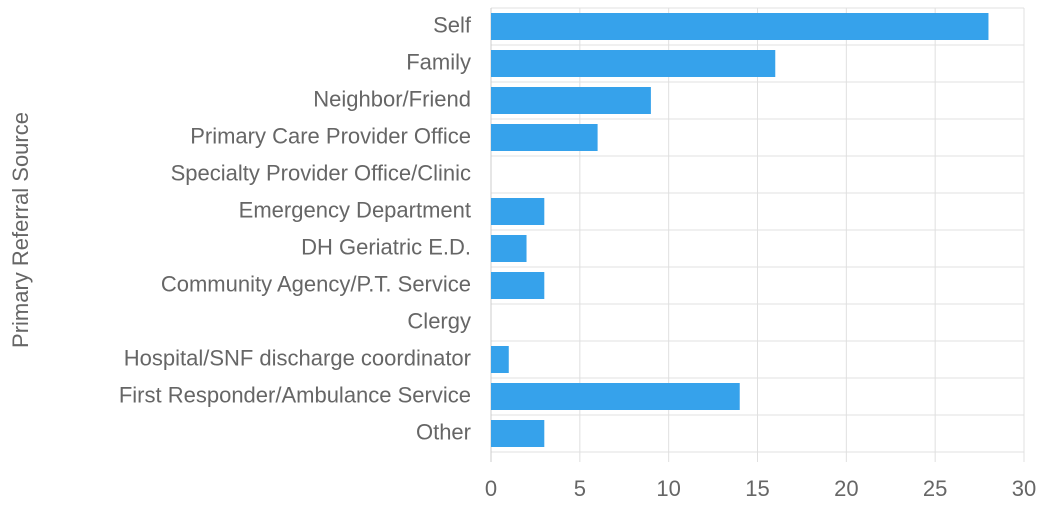 The width and height of the screenshot is (1039, 508). What do you see at coordinates (443, 431) in the screenshot?
I see `y-tick-label: Other` at bounding box center [443, 431].